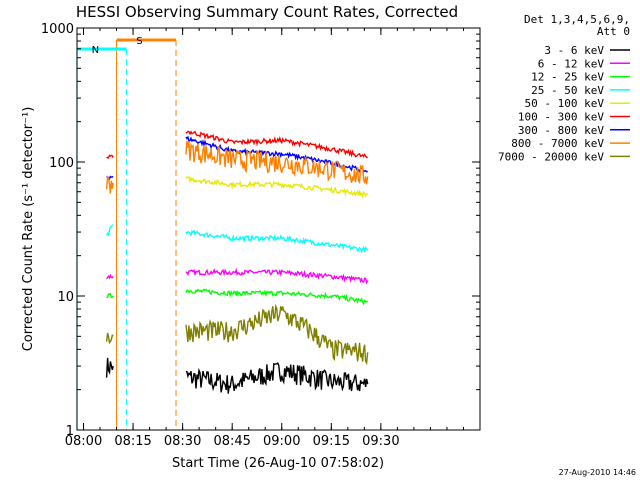  Describe the element at coordinates (57, 29) in the screenshot. I see `y-tick-label: 1000` at that location.